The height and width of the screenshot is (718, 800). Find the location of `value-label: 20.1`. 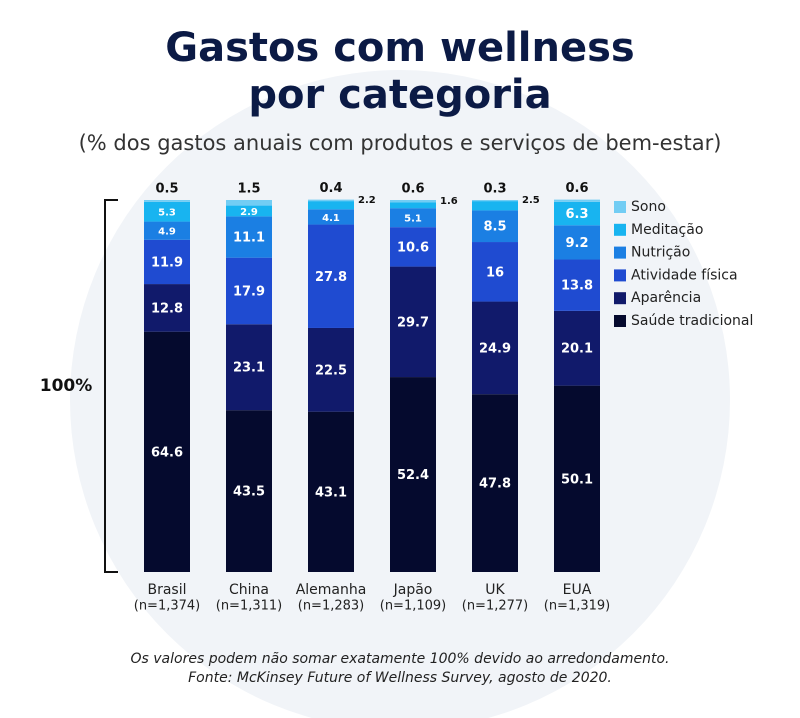

value-label: 20.1 is located at coordinates (577, 349).